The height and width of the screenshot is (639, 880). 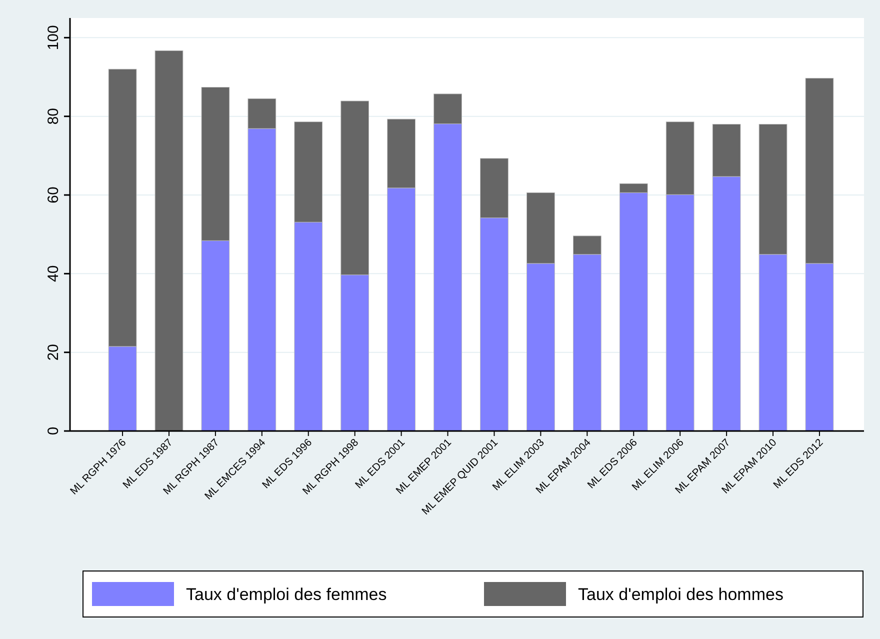 I want to click on y-tick-label: 40, so click(x=53, y=273).